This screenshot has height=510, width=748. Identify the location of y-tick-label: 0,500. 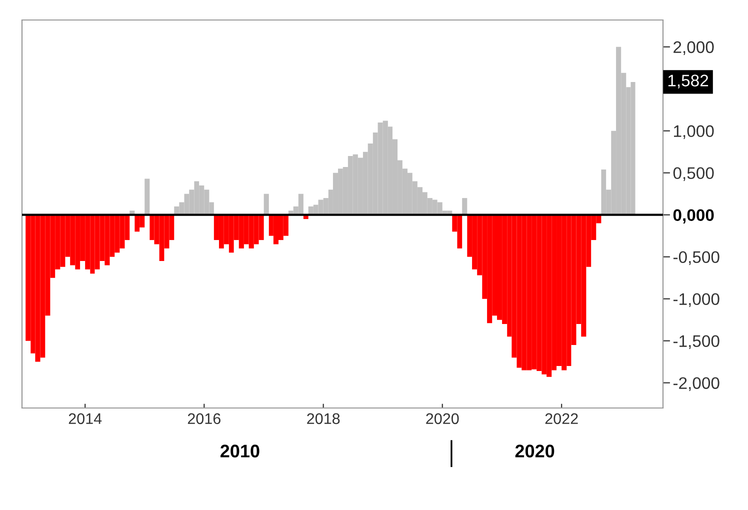
(693, 174).